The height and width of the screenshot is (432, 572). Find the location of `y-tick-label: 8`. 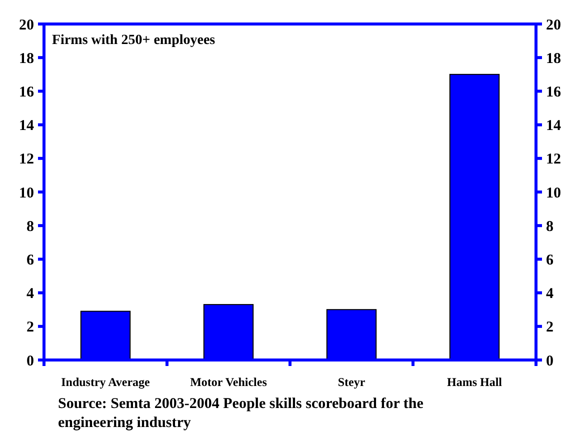

y-tick-label: 8 is located at coordinates (30, 226).